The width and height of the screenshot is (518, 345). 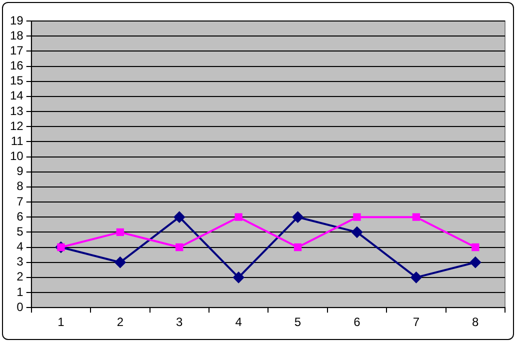 What do you see at coordinates (20, 201) in the screenshot?
I see `y-tick-label: 7` at bounding box center [20, 201].